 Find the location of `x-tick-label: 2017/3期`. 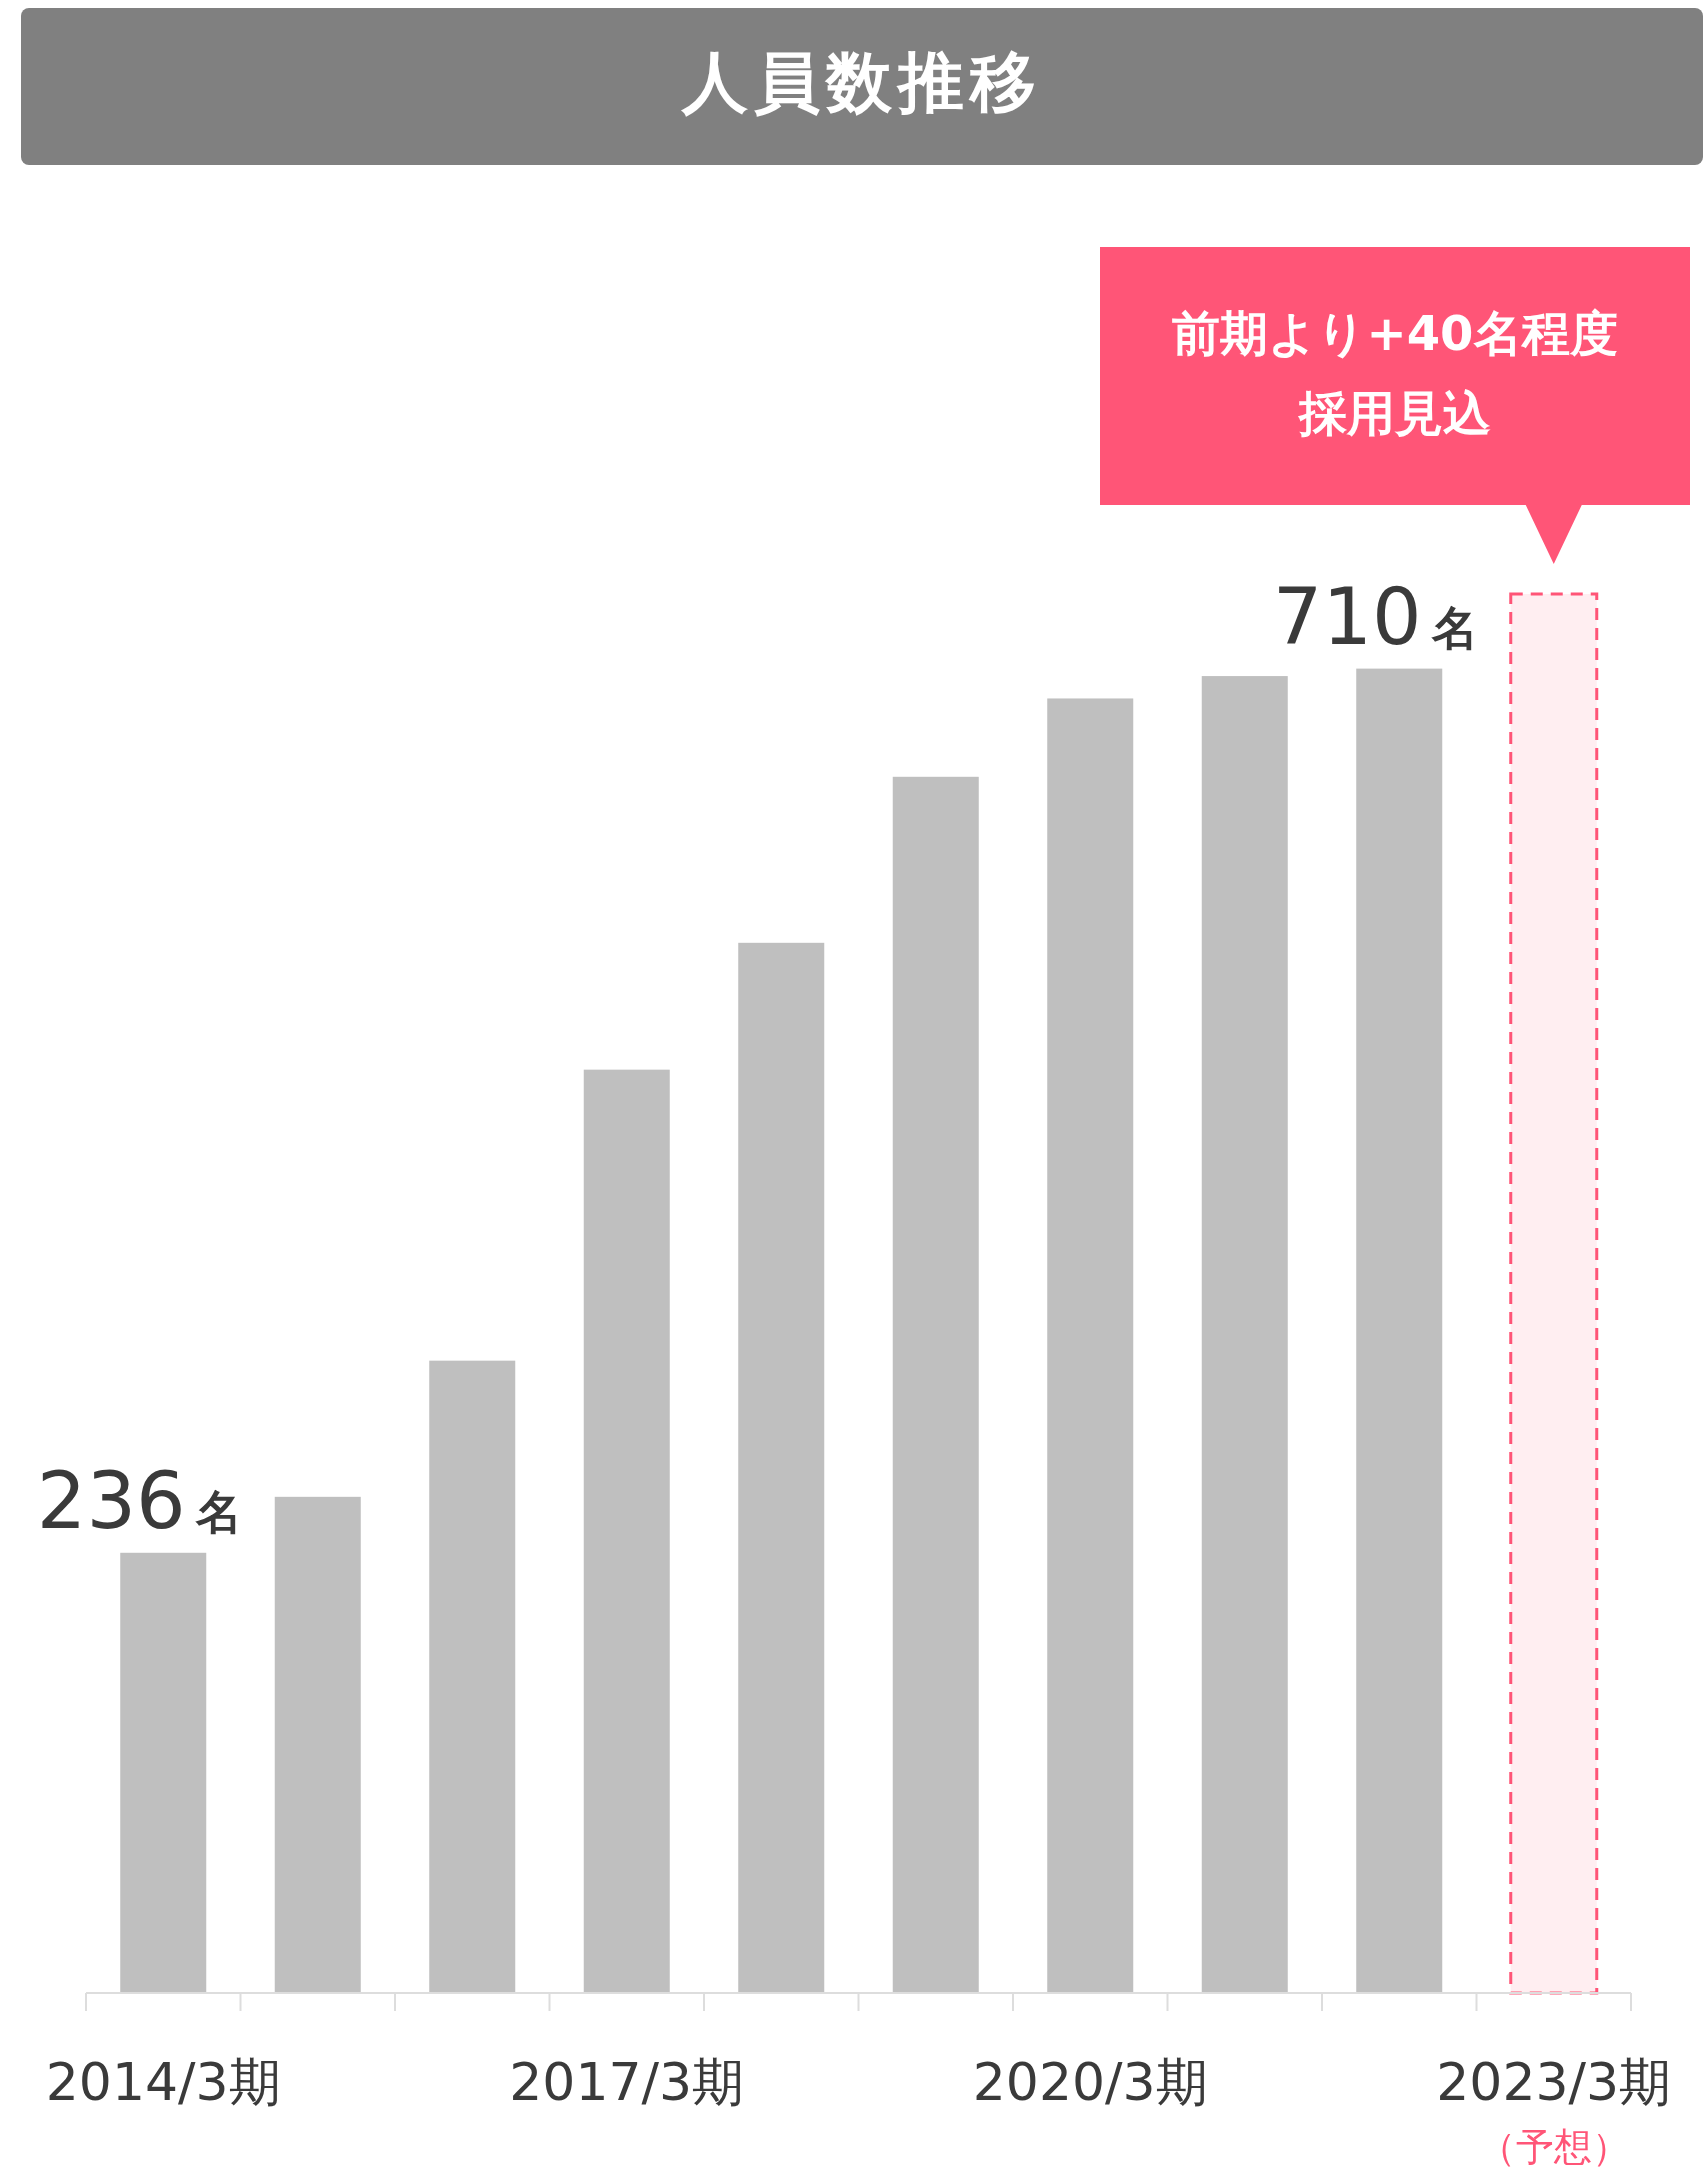

x-tick-label: 2017/3期 is located at coordinates (627, 2082).